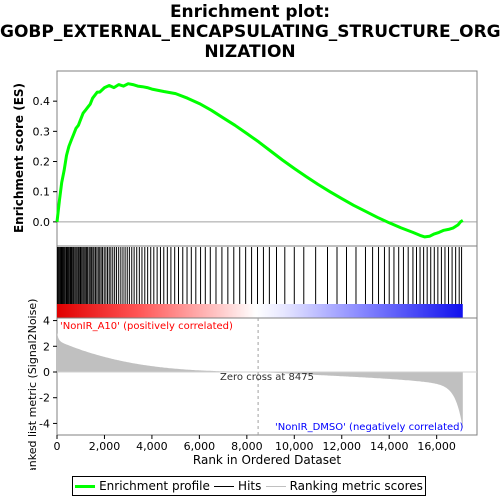 Image resolution: width=500 pixels, height=500 pixels. I want to click on x-tick-label: 8,000, so click(247, 446).